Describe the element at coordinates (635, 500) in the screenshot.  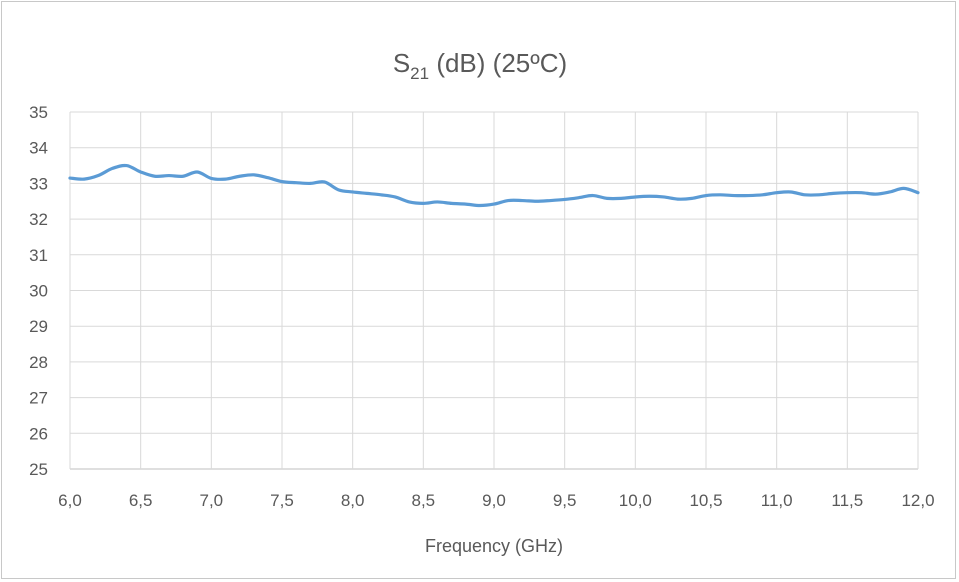
I see `x-tick-label: 10,0` at that location.